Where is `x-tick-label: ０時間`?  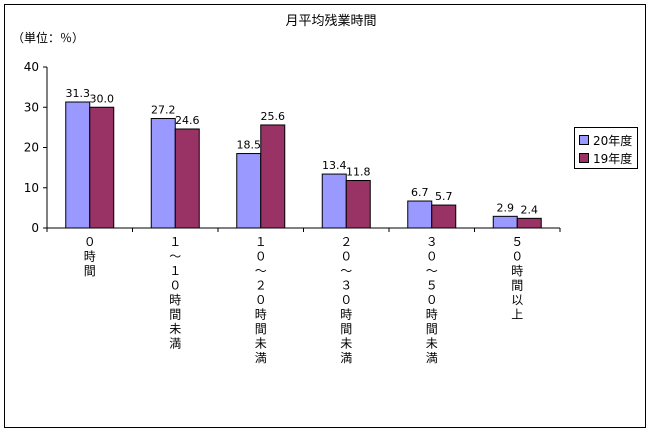 x-tick-label: ０時間 is located at coordinates (90, 256).